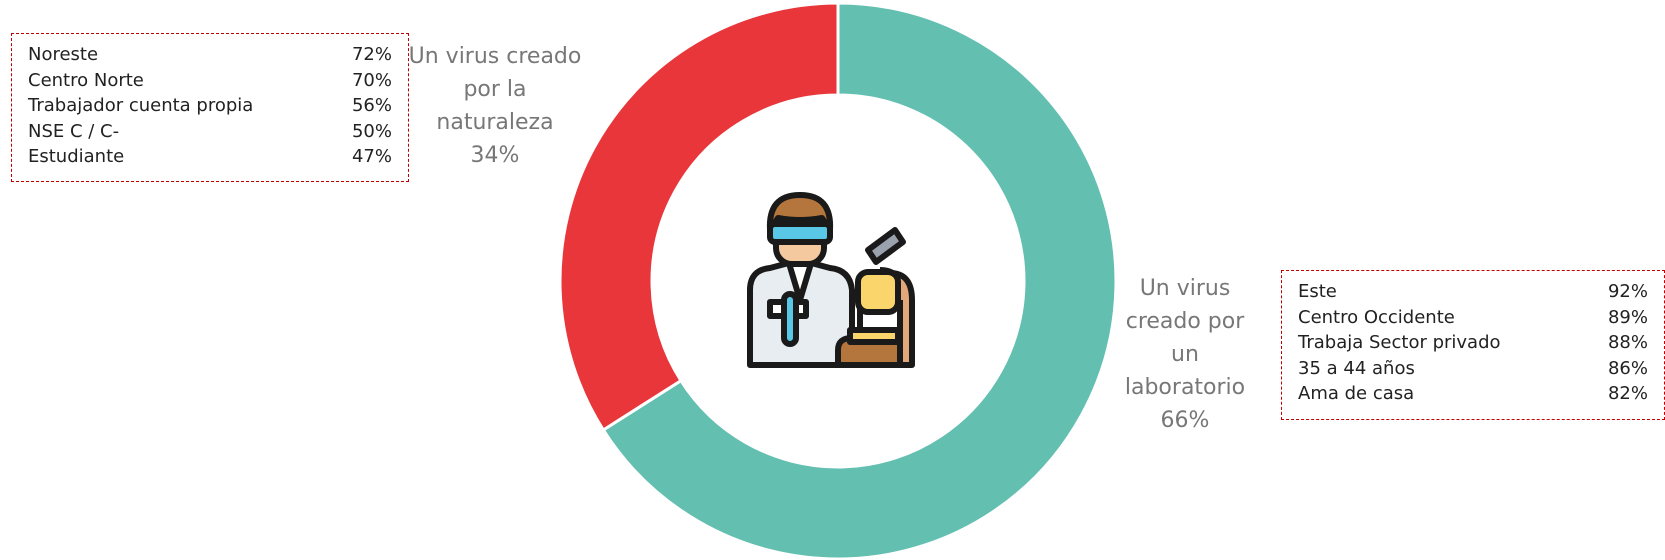 This screenshot has width=1665, height=560. What do you see at coordinates (495, 155) in the screenshot?
I see `slice-value: 34%` at bounding box center [495, 155].